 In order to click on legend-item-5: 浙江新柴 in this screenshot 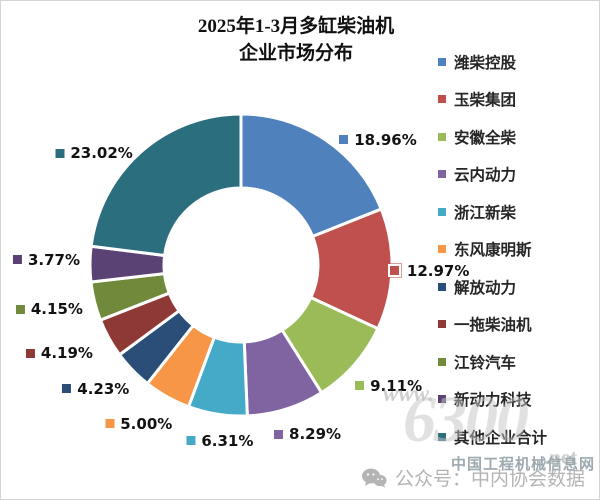, I will do `click(492, 212)`.